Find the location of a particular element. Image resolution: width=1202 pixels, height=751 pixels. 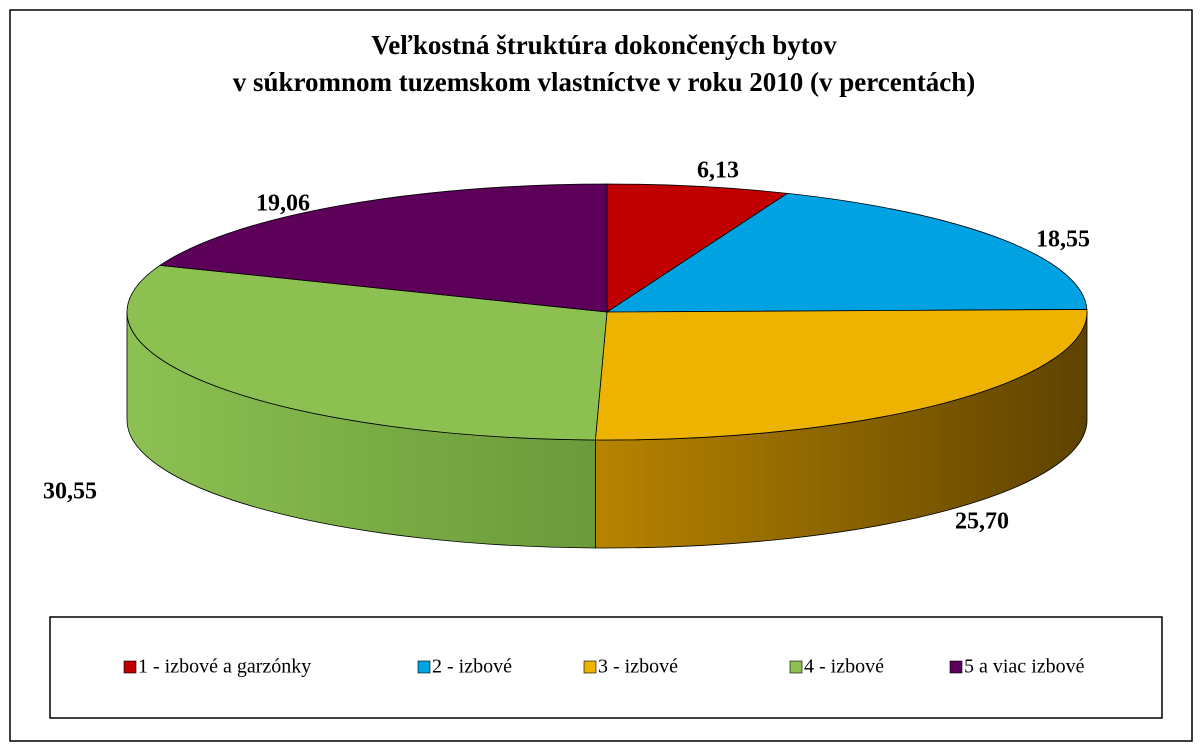

data-label: 25,70 is located at coordinates (982, 522).